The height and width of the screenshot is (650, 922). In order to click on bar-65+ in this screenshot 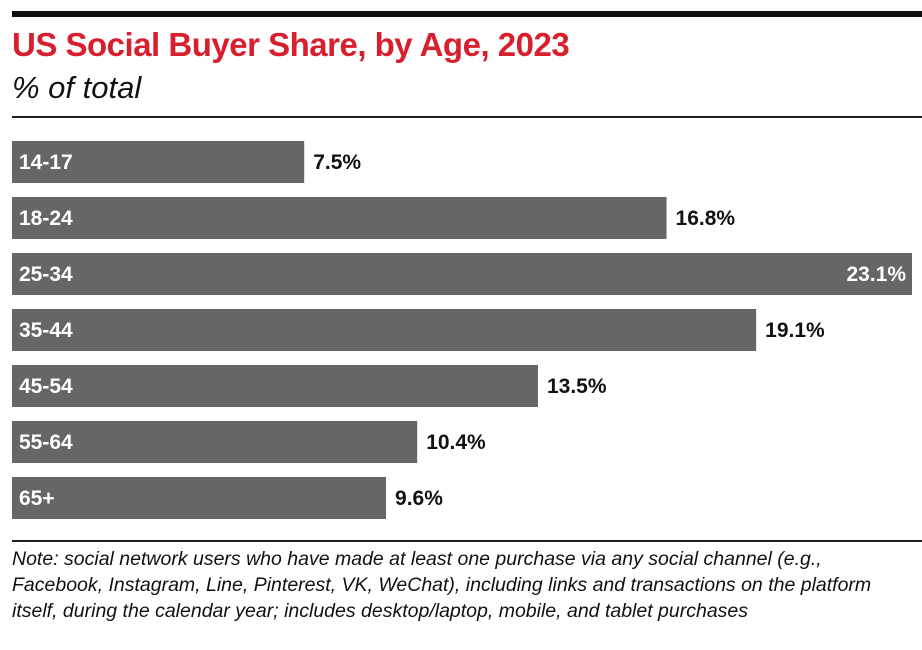, I will do `click(199, 498)`.